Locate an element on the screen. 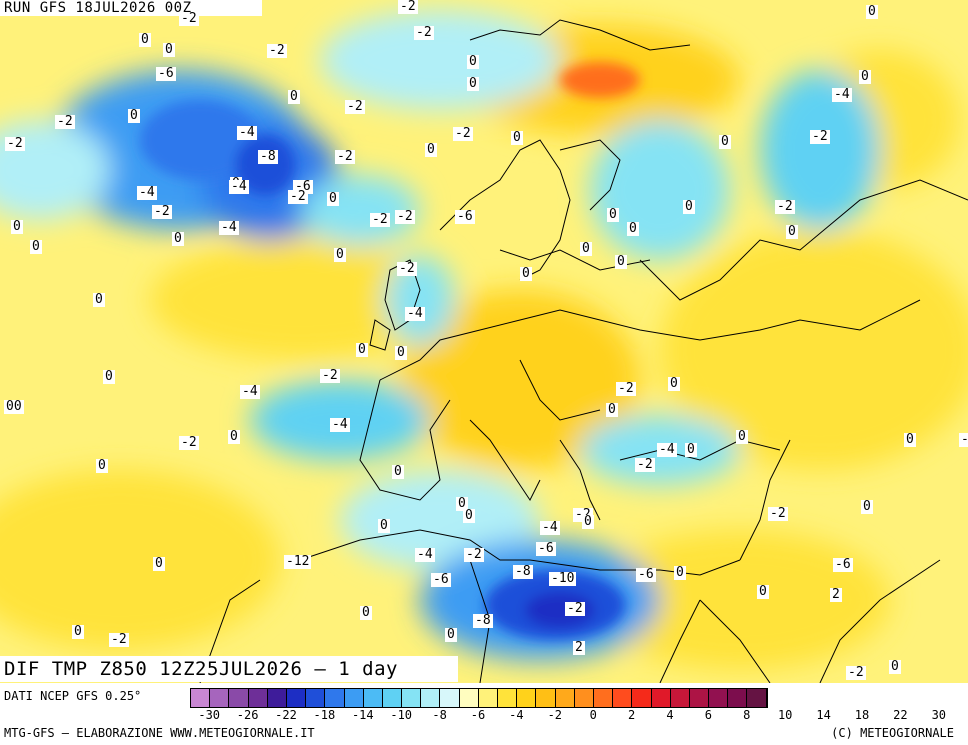 This screenshot has height=745, width=968. color-scale-tick: 6 is located at coordinates (708, 715).